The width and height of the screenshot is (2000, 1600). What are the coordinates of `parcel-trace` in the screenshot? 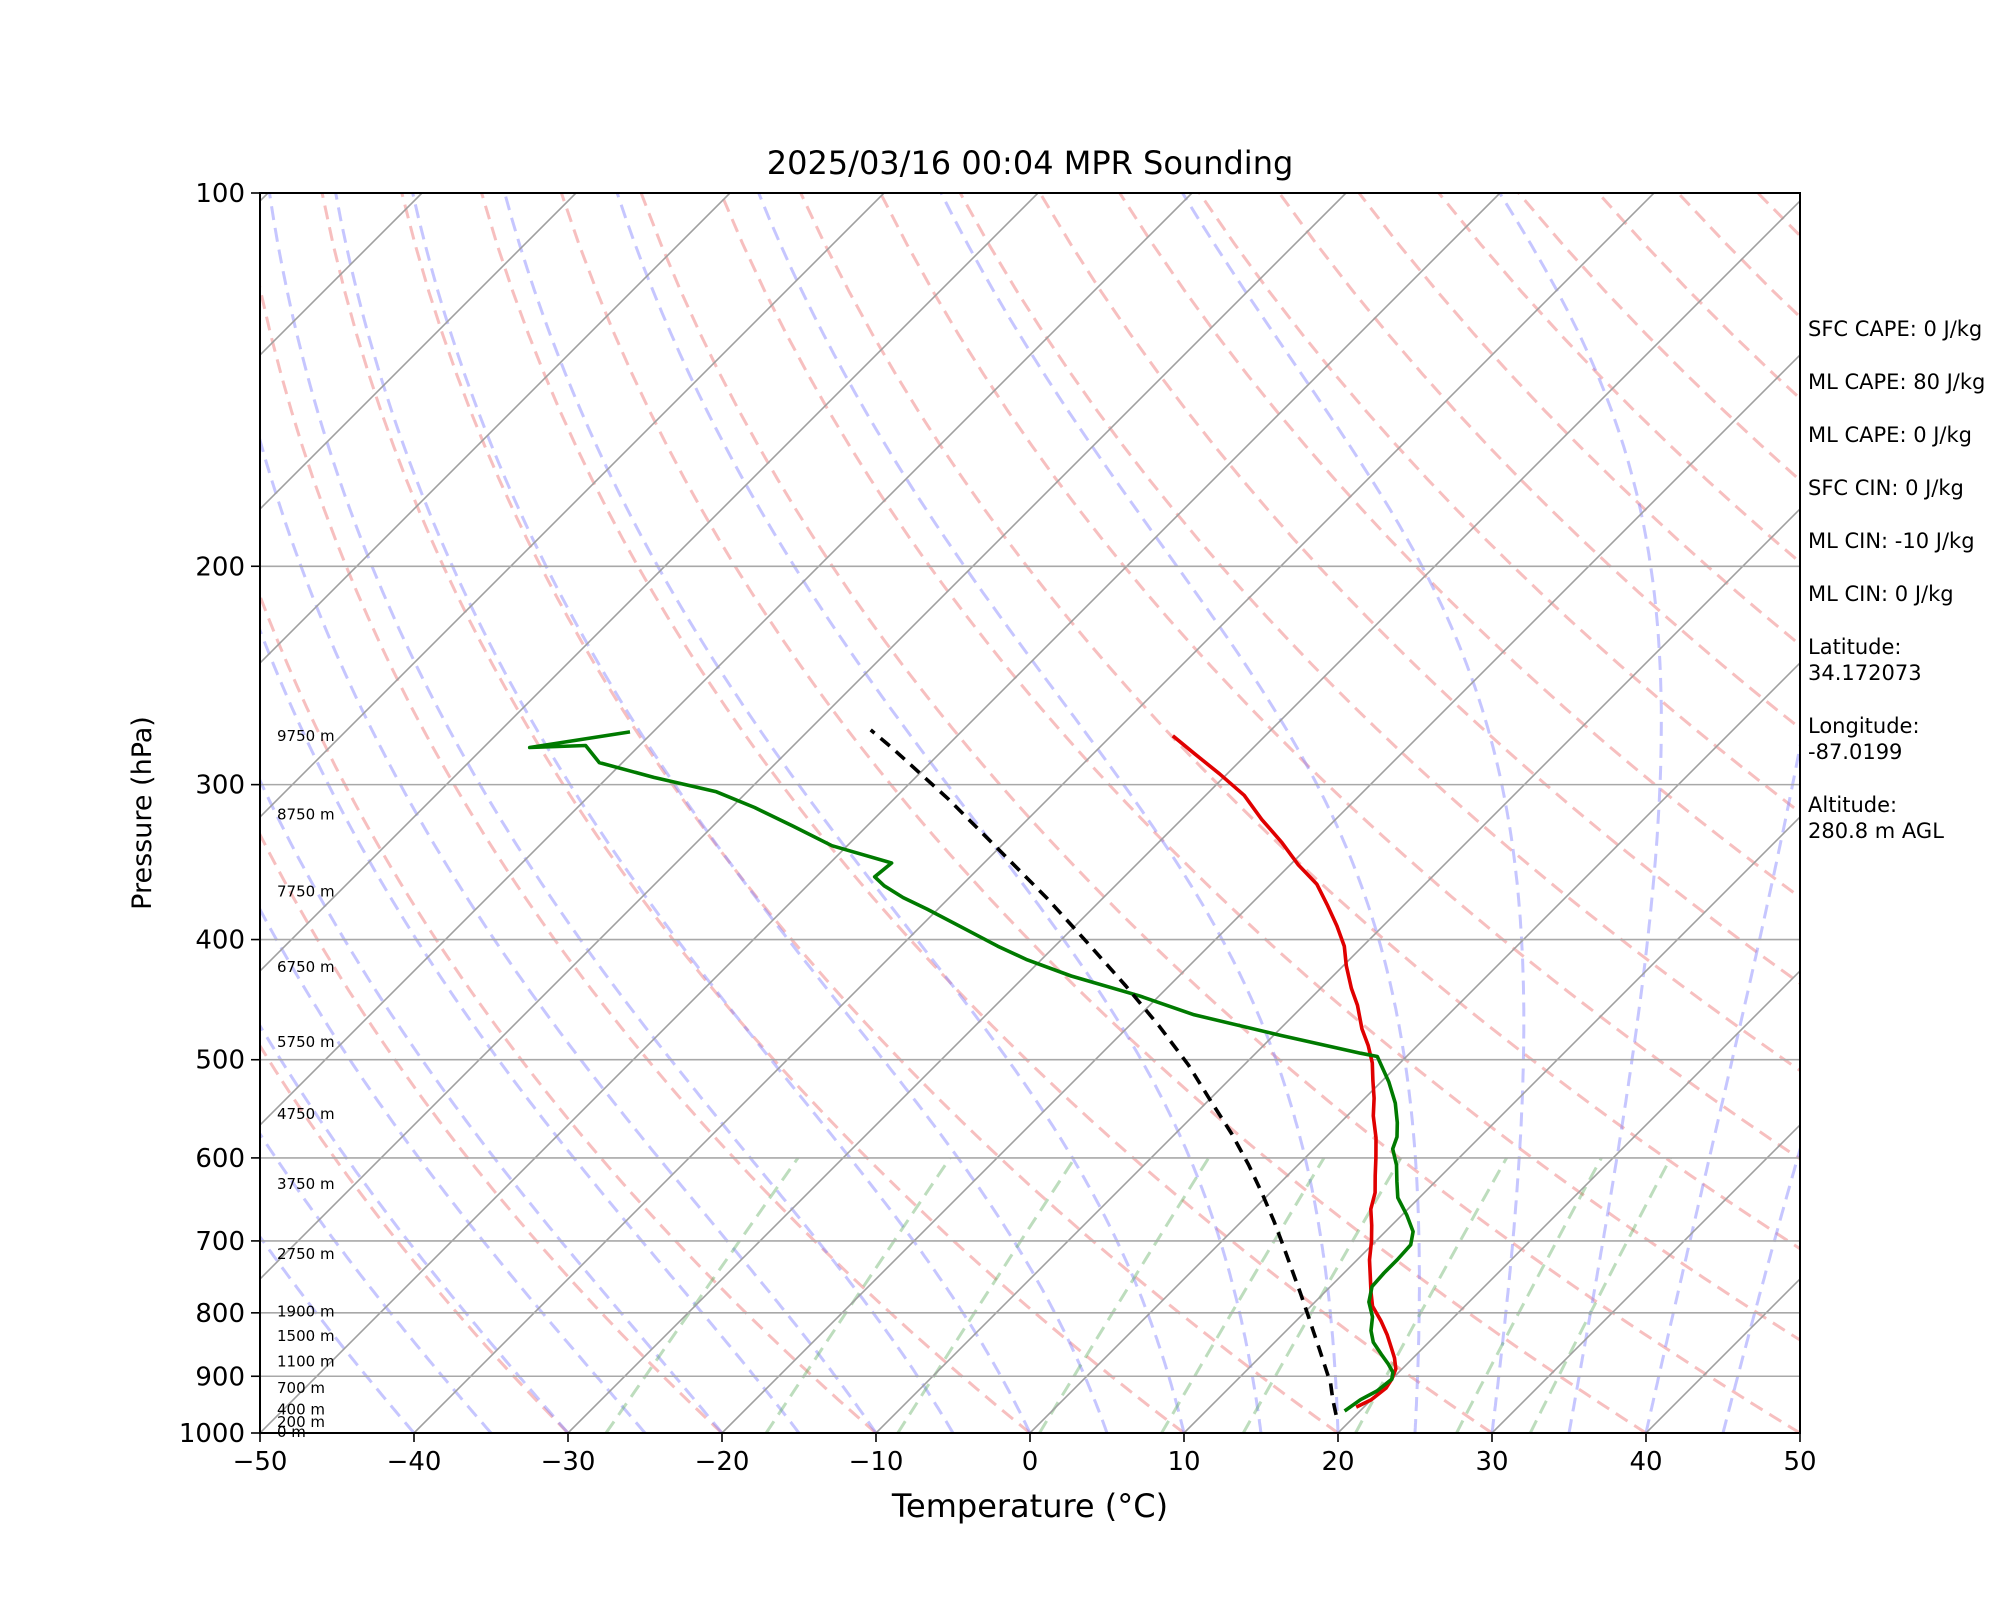 It's located at (1103, 1072).